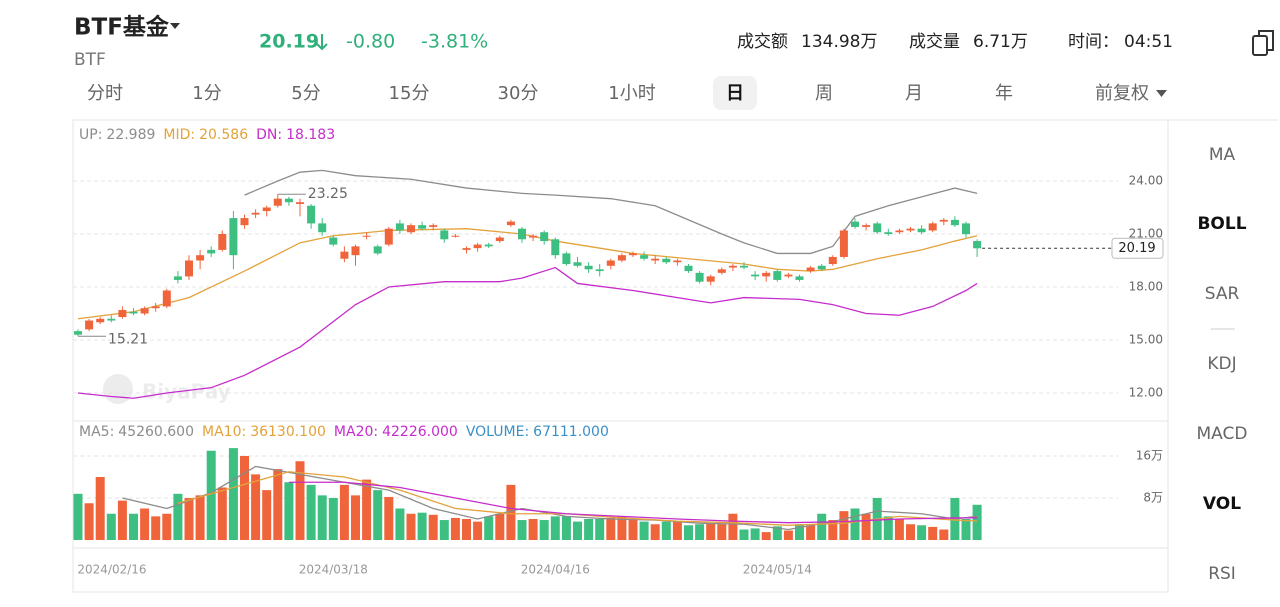 This screenshot has height=607, width=1280. I want to click on indicator-tab: VOL, so click(1222, 504).